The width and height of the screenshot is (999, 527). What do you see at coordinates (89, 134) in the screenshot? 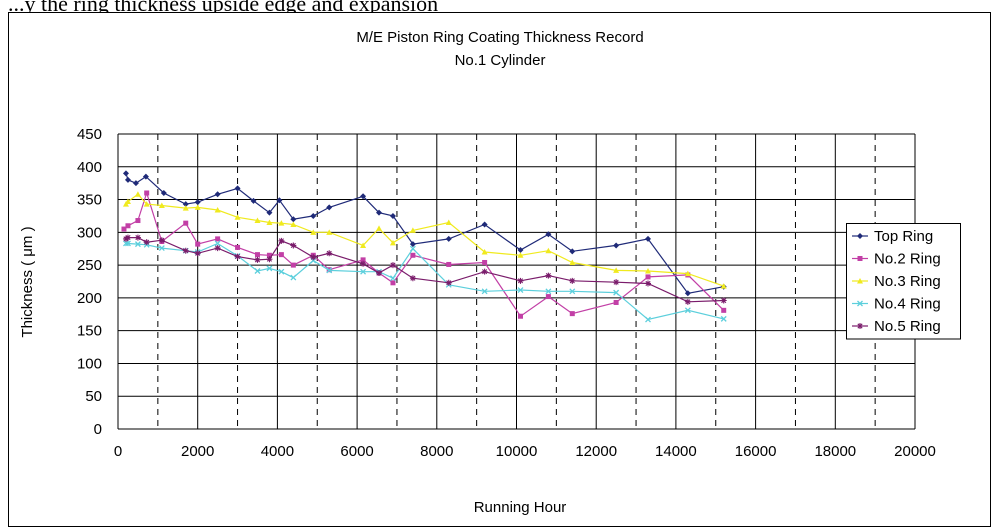
I see `y-tick-label: 450` at bounding box center [89, 134].